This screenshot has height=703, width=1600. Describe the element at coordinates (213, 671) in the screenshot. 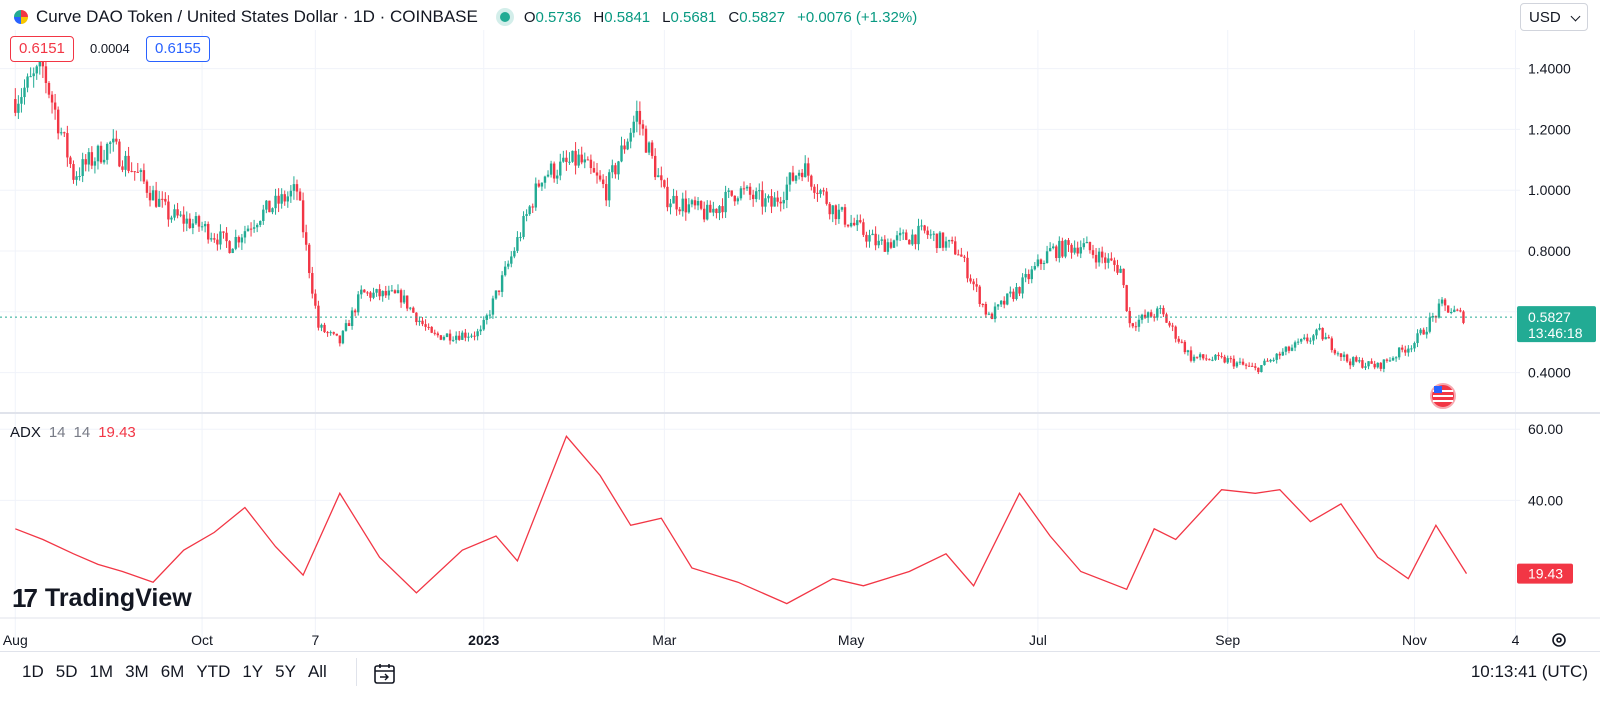

I see `range-button-ytd: YTD` at that location.